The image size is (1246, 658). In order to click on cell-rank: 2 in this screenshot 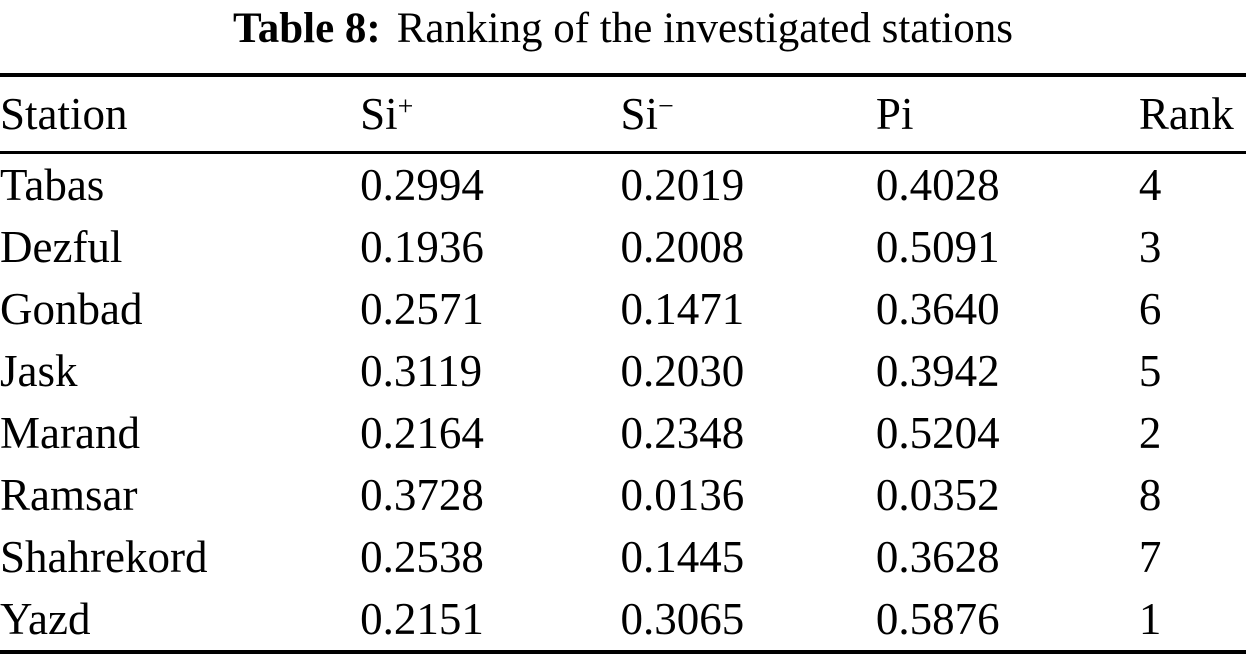, I will do `click(1150, 433)`.